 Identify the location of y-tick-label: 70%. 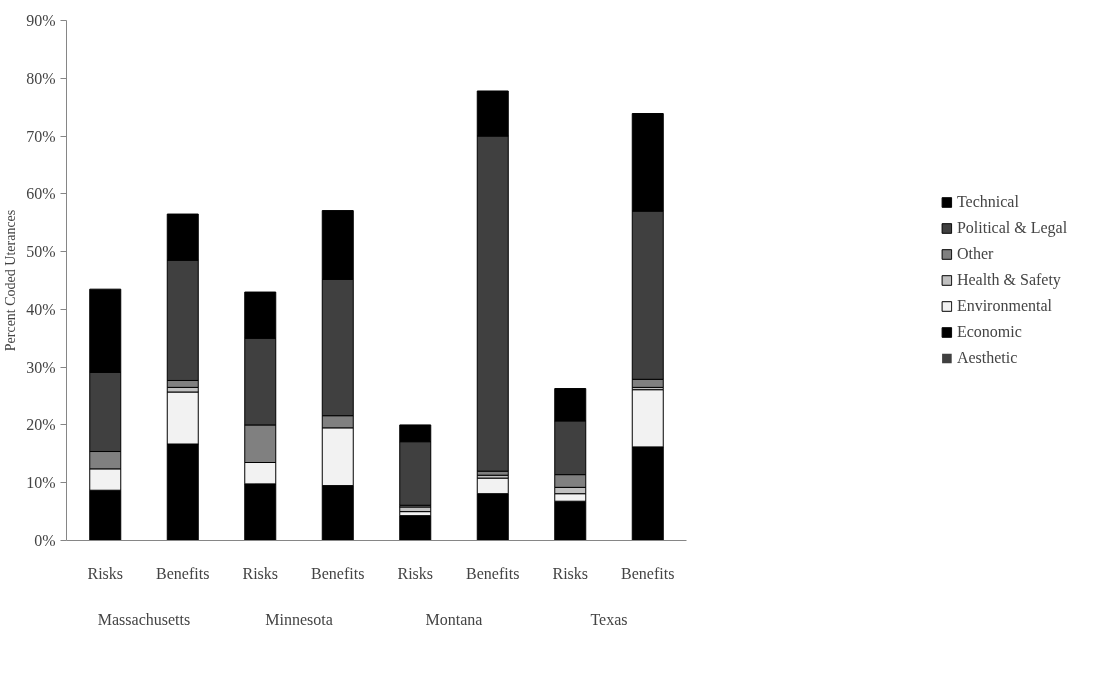
(41, 136).